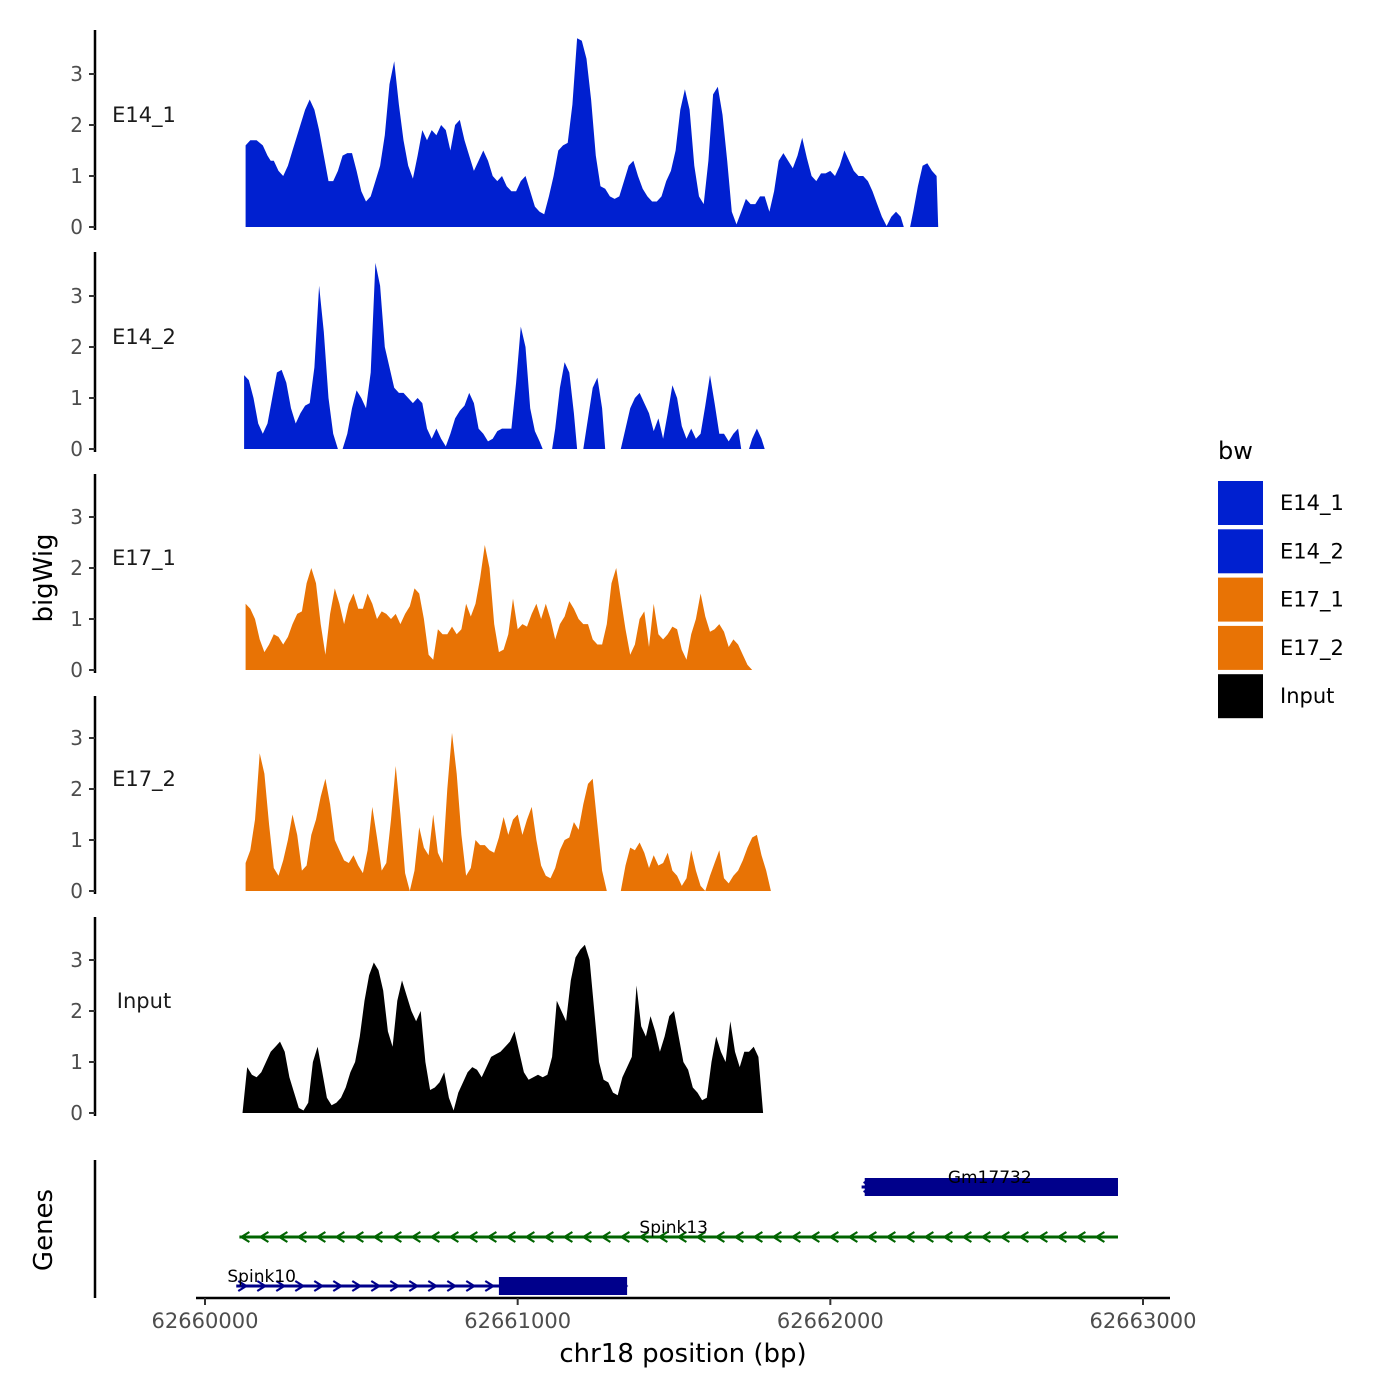 This screenshot has width=1400, height=1400. What do you see at coordinates (673, 1228) in the screenshot?
I see `gene-label: Spink13` at bounding box center [673, 1228].